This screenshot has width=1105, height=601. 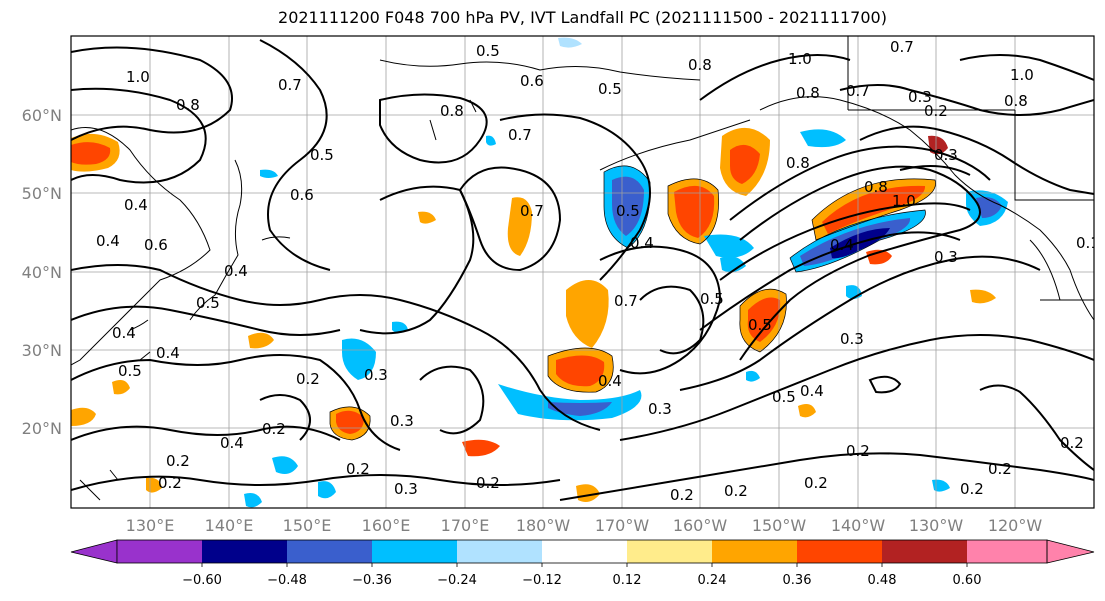 I want to click on colorbar-tick-label: −0.48, so click(x=287, y=580).